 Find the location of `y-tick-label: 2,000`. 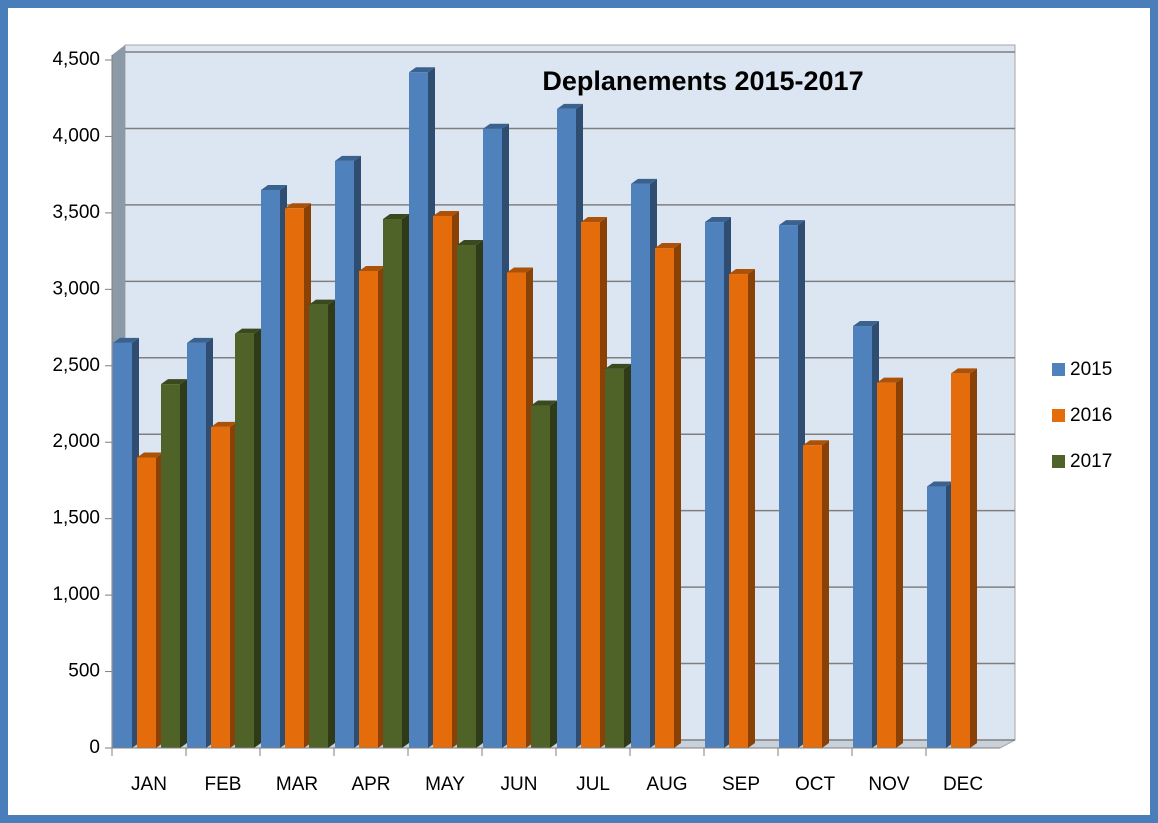

y-tick-label: 2,000 is located at coordinates (76, 441).